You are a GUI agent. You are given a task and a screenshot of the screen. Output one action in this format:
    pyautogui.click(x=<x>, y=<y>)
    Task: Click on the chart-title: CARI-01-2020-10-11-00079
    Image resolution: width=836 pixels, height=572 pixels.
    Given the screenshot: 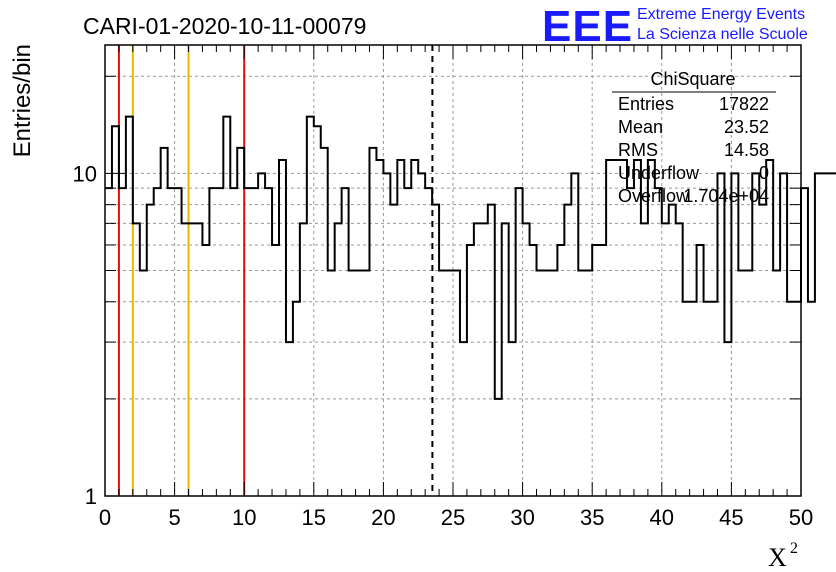 What is the action you would take?
    pyautogui.click(x=224, y=26)
    